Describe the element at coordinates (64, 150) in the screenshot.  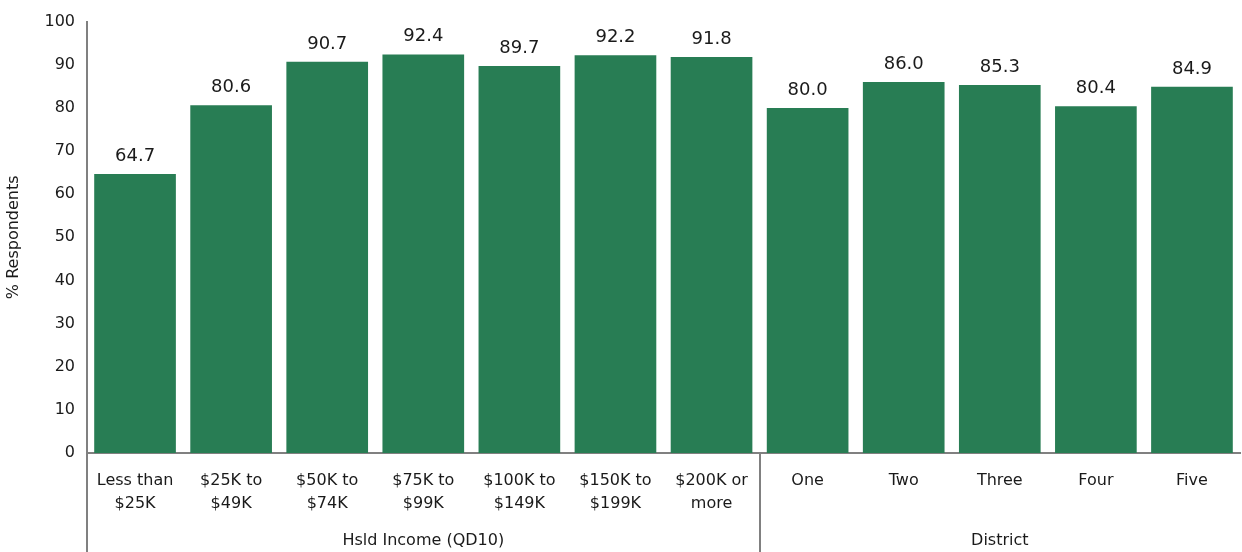
I see `y-tick-label: 70` at that location.